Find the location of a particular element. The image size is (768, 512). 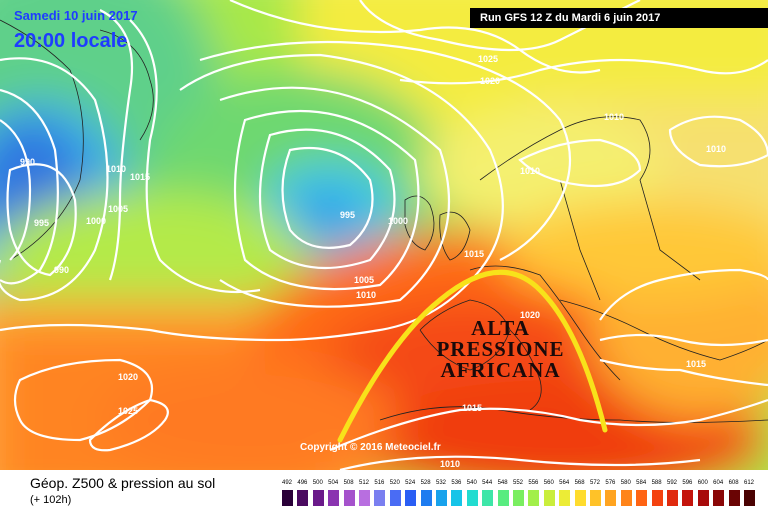

map-title: Géop. Z500 & pression au sol is located at coordinates (123, 483).